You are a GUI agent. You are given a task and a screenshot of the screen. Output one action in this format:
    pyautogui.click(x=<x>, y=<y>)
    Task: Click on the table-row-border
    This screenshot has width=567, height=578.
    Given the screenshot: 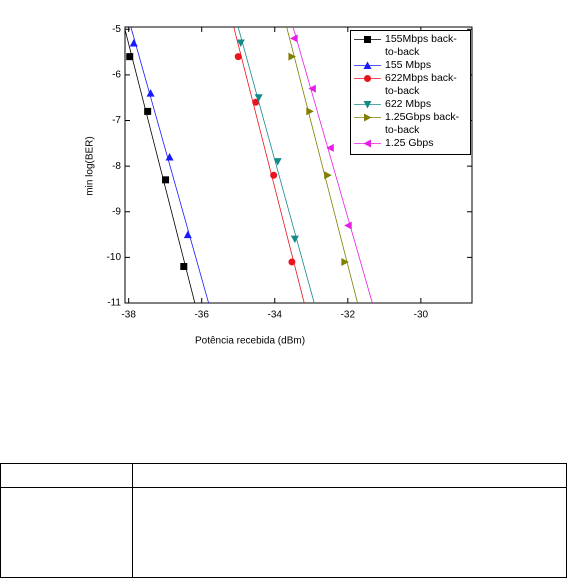 What is the action you would take?
    pyautogui.click(x=283, y=487)
    